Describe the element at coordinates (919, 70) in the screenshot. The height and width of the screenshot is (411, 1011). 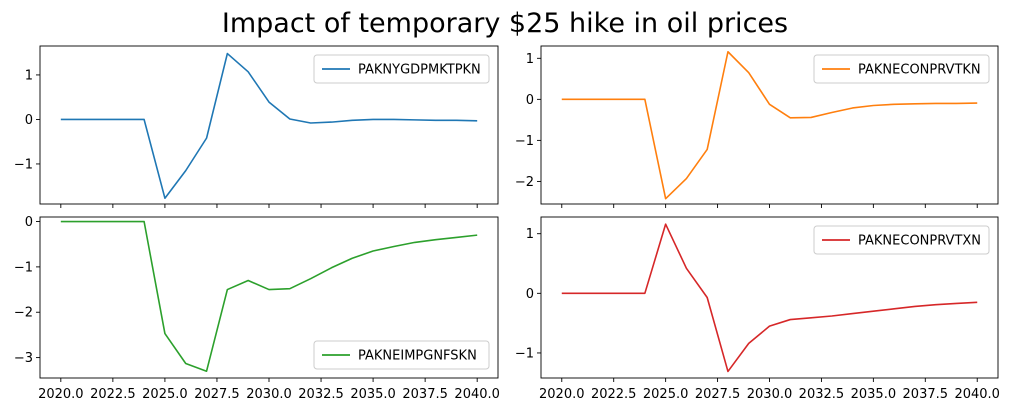
I see `legend-label: PAKNECONPRVTKN` at that location.